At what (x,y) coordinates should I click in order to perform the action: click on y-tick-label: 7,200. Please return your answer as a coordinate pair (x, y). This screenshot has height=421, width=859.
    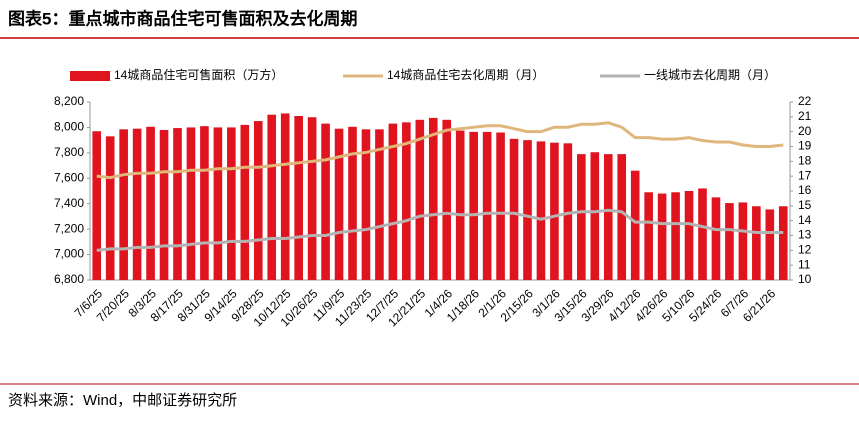
    Looking at the image, I should click on (69, 228).